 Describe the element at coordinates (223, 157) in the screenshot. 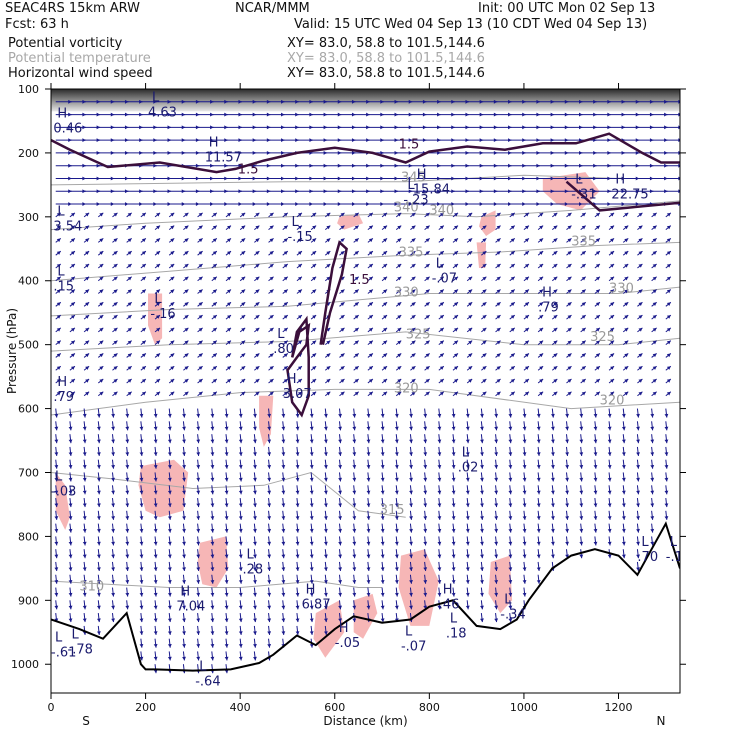

I see `extremum-value-2: 11.57` at that location.